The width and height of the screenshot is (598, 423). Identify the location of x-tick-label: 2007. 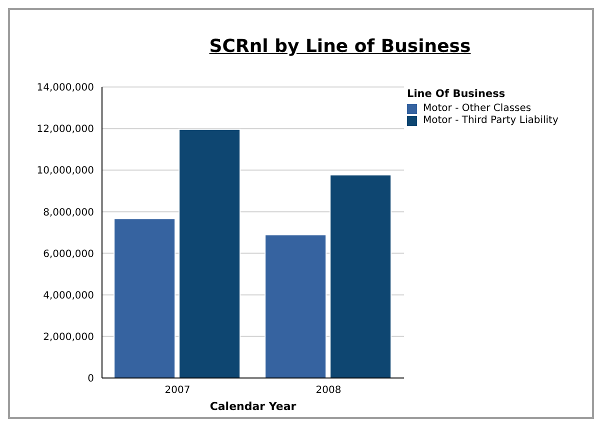
(177, 390).